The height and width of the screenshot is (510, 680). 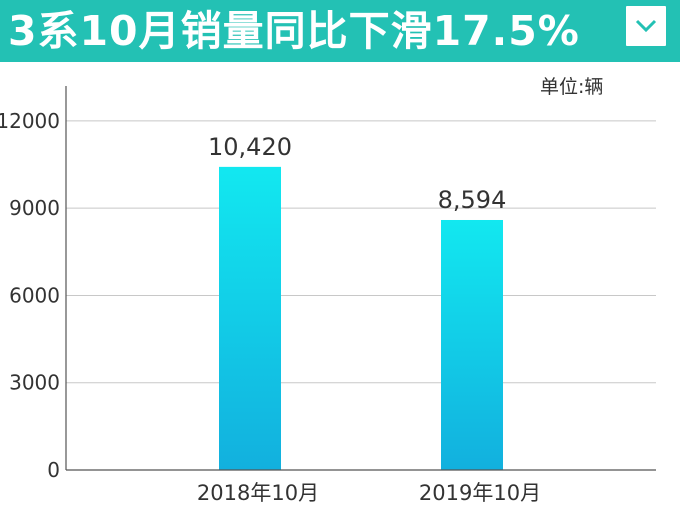 I want to click on y-tick-label: 0, so click(x=53, y=470).